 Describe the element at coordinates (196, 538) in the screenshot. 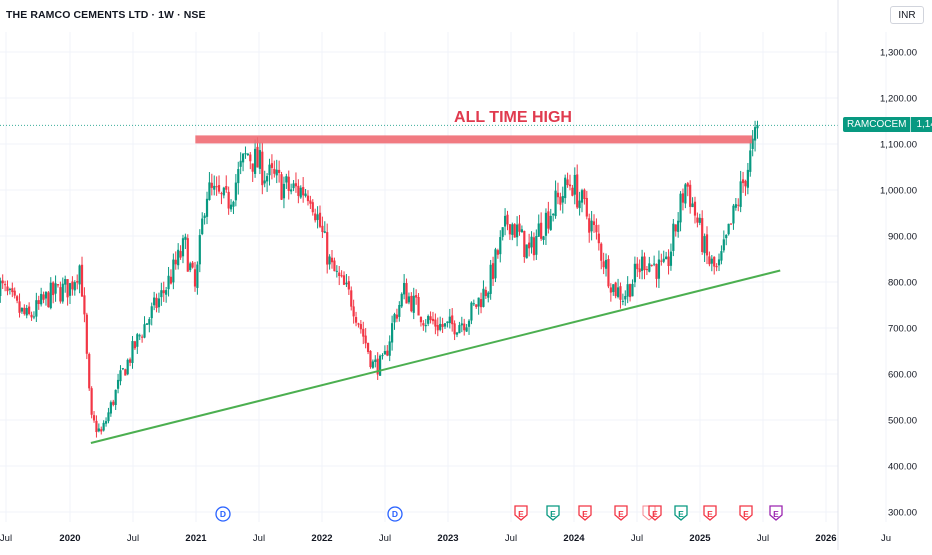

I see `x-tick-label: 2021` at that location.